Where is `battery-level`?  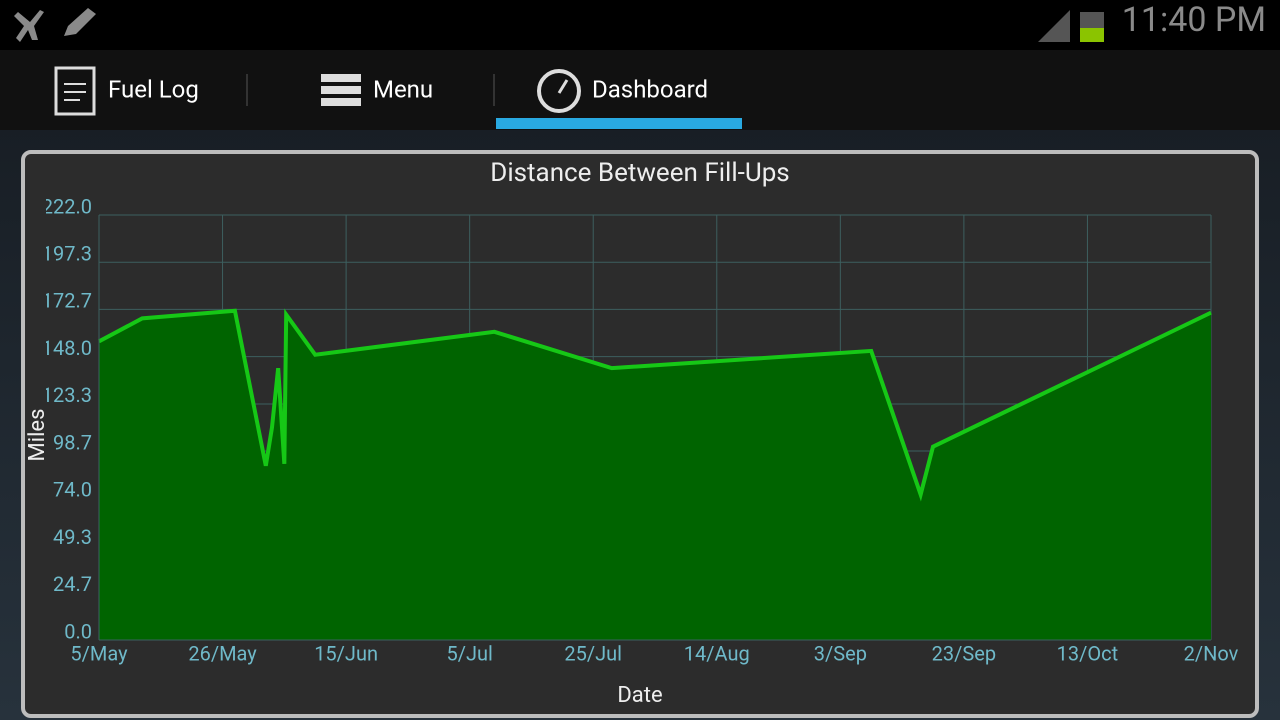 battery-level is located at coordinates (1092, 35).